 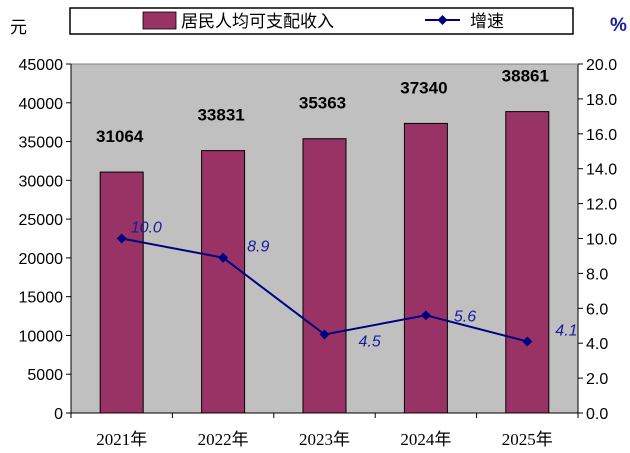 I want to click on y-left-tick-label: 40000, so click(x=41, y=104).